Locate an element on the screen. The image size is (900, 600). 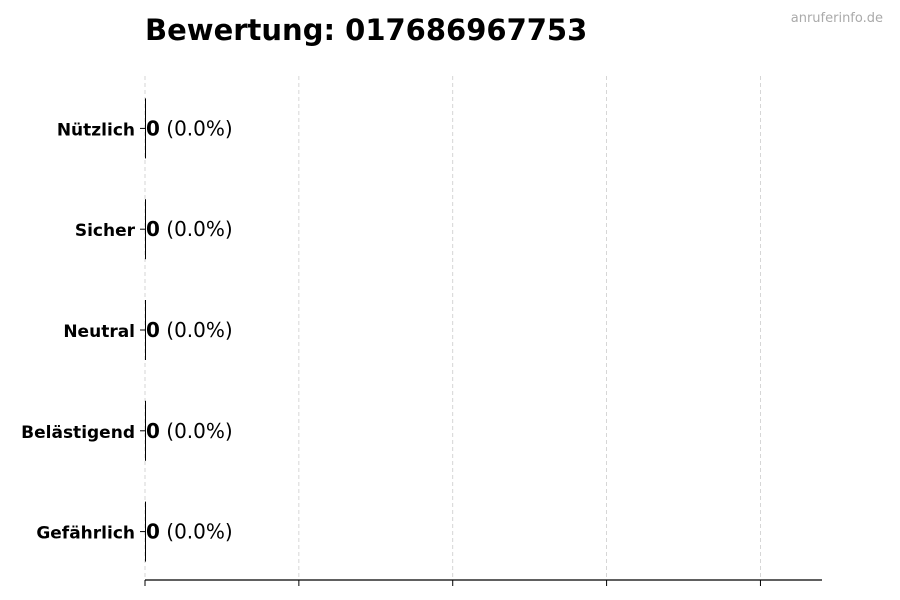
watermark: anruferinfo.de is located at coordinates (837, 18).